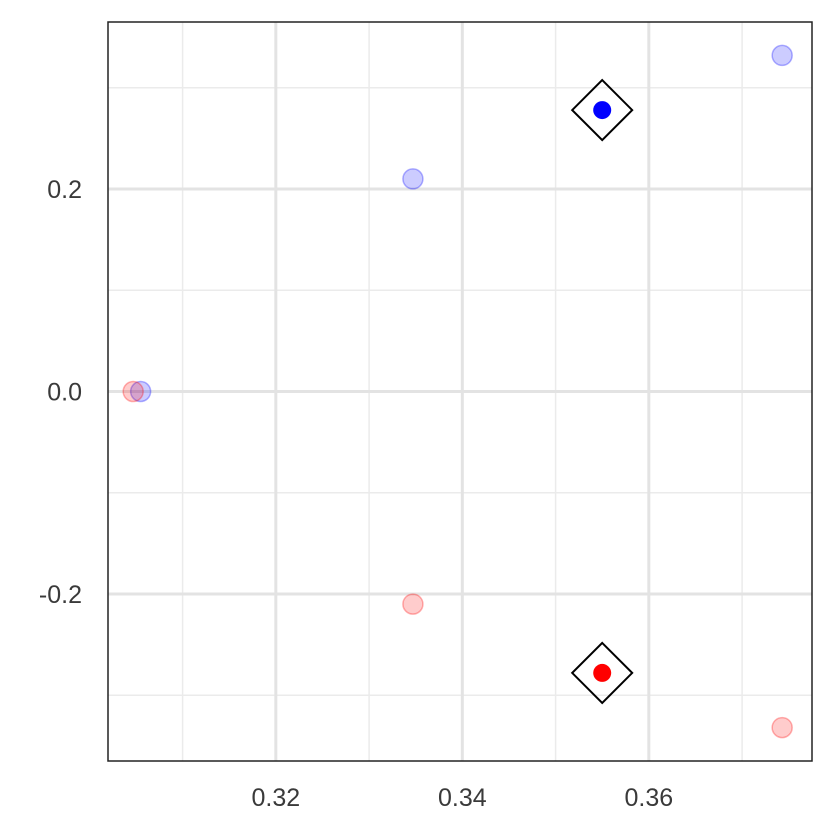  I want to click on x-axis-ticks: 0.32 0.34 0.36, so click(463, 798).